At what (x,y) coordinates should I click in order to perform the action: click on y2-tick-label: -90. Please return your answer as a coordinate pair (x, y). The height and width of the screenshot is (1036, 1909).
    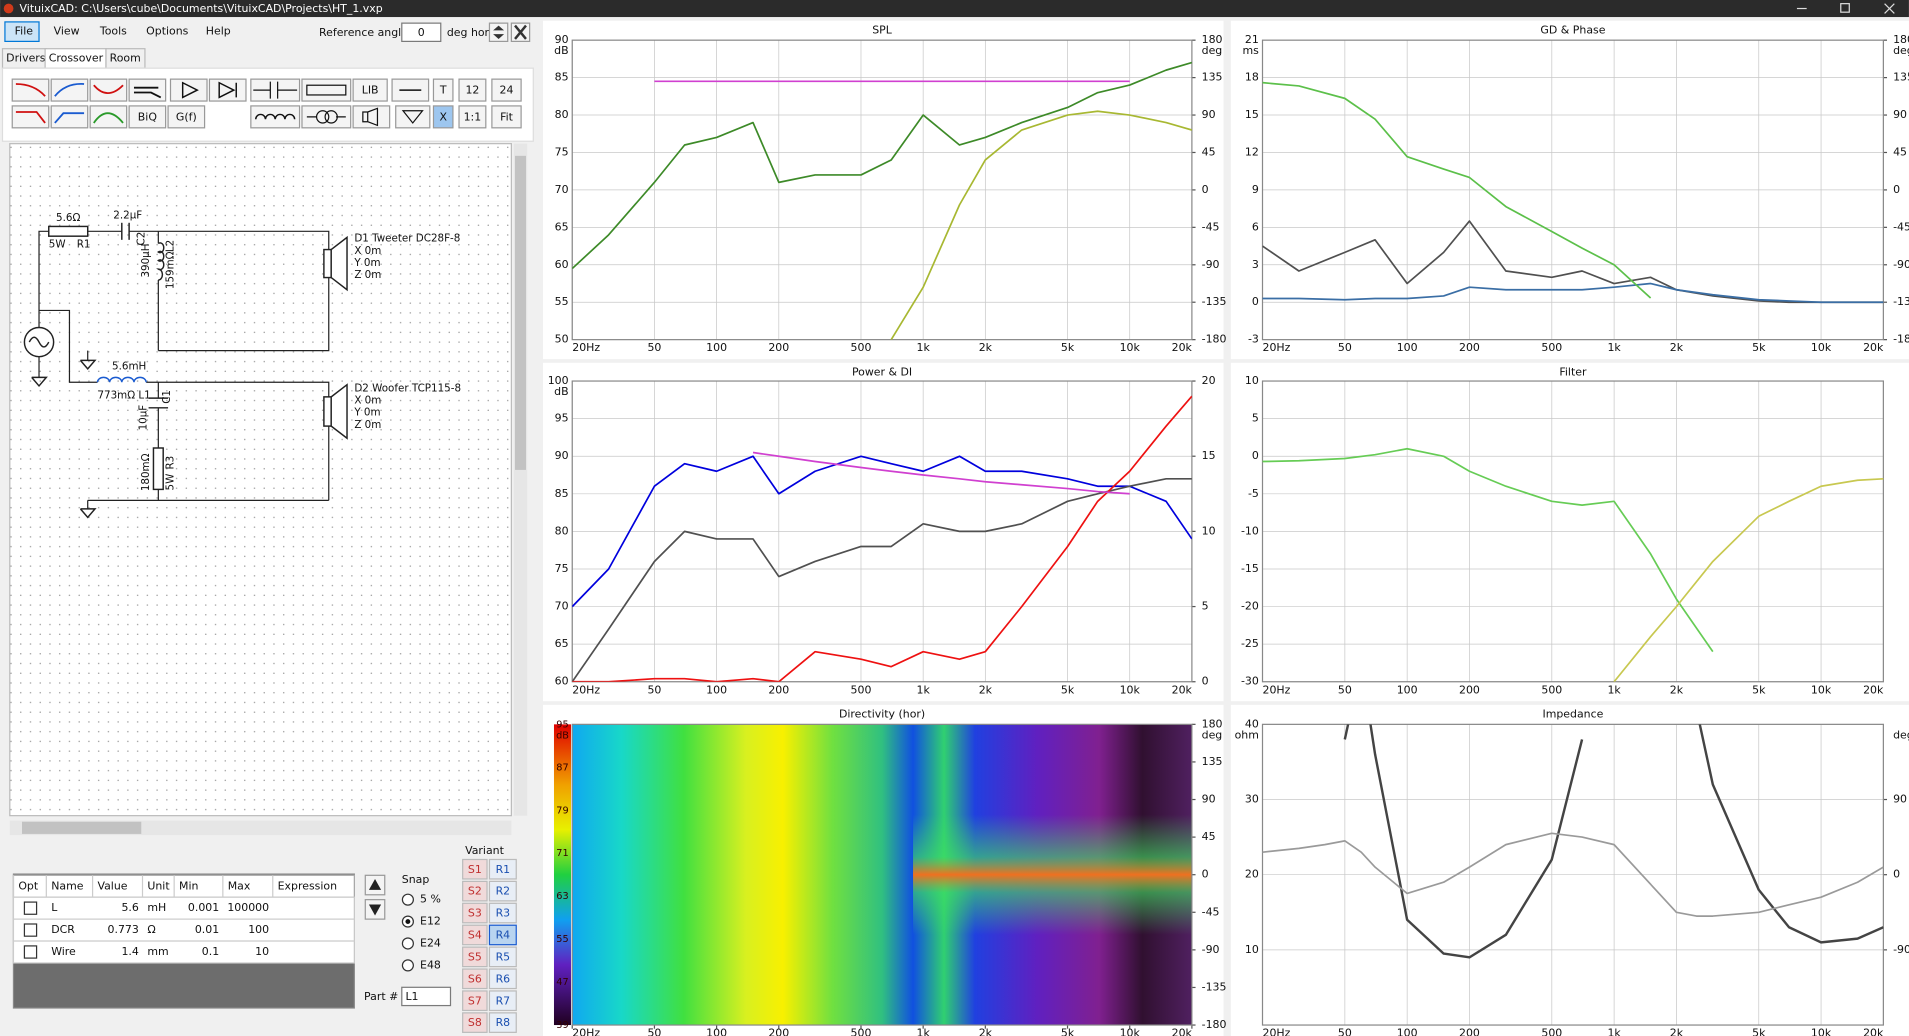
    Looking at the image, I should click on (1901, 264).